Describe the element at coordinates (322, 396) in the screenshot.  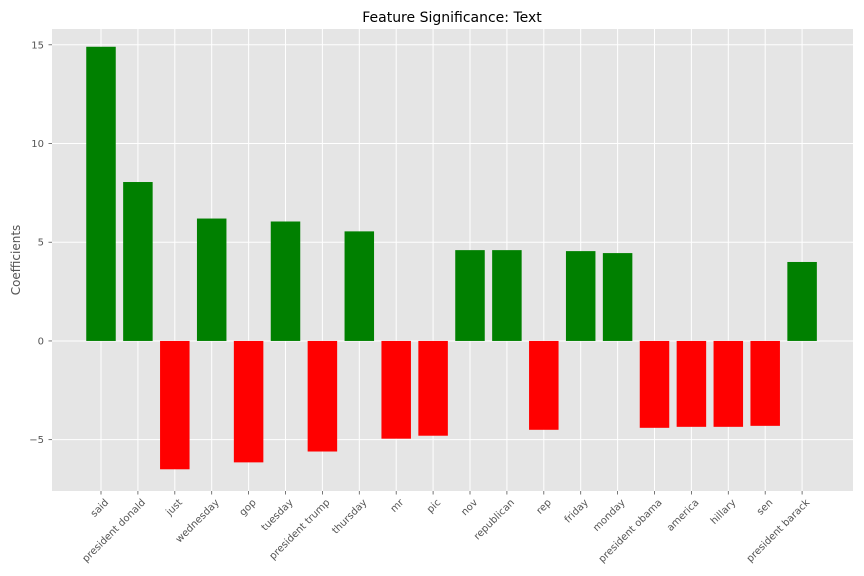
I see `bar-president-trump` at that location.